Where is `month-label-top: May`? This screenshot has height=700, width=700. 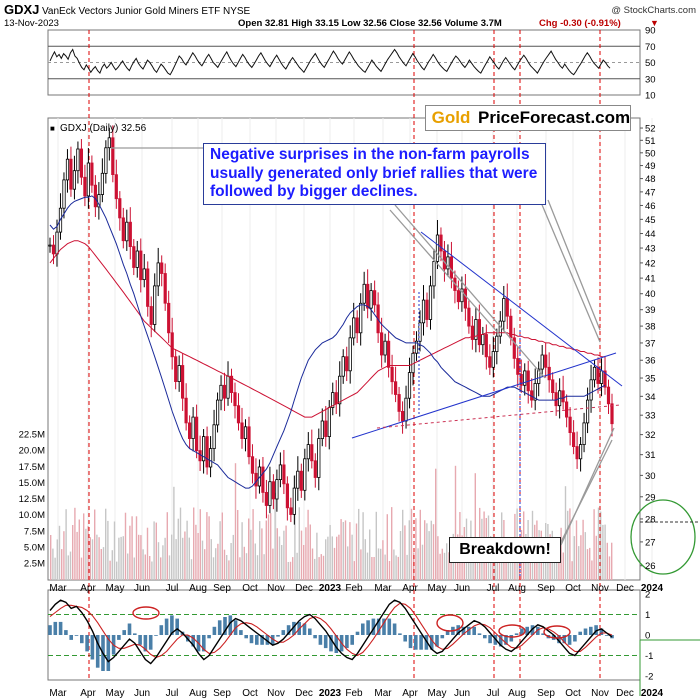
month-label-top: May is located at coordinates (437, 588).